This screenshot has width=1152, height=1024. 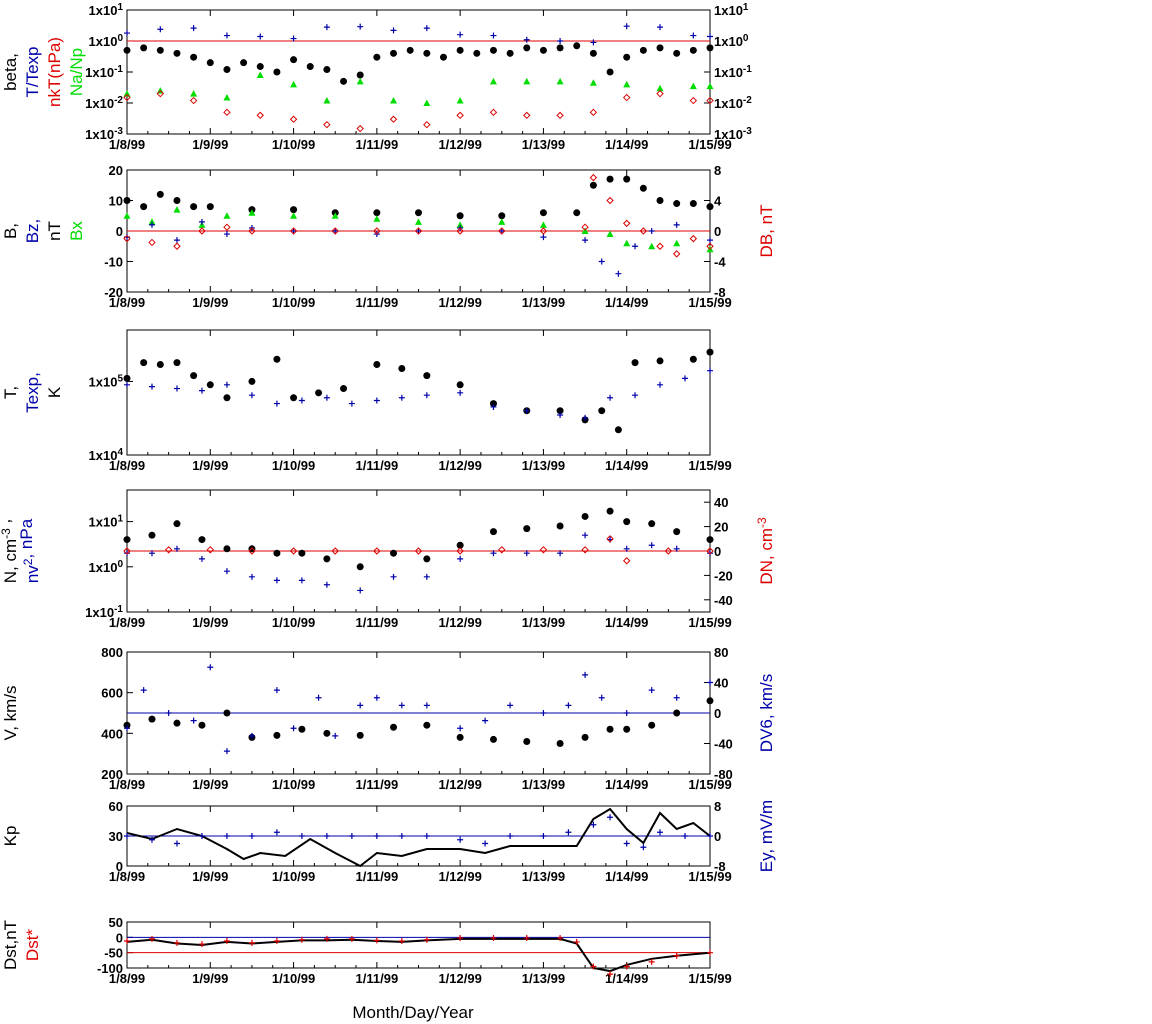 I want to click on y-tick-label: 30, so click(x=116, y=836).